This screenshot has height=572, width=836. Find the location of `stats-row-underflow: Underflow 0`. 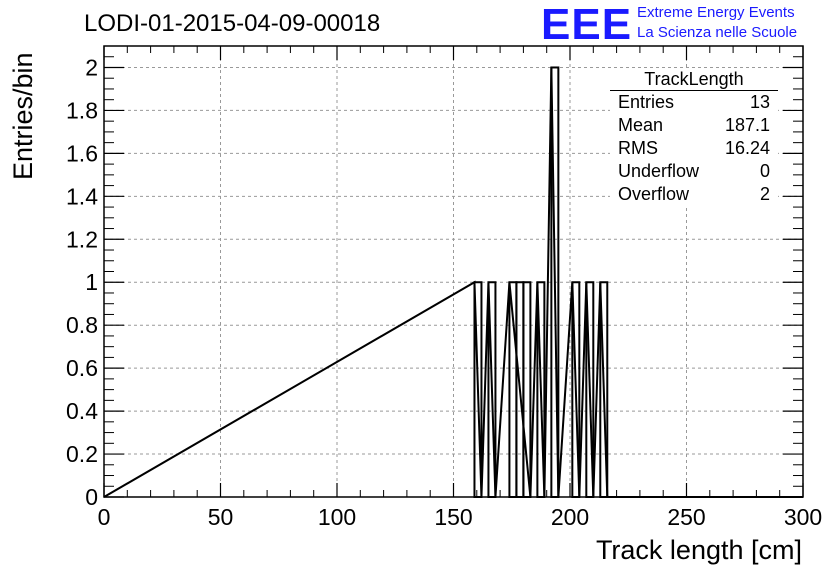

stats-row-underflow: Underflow 0 is located at coordinates (694, 171).